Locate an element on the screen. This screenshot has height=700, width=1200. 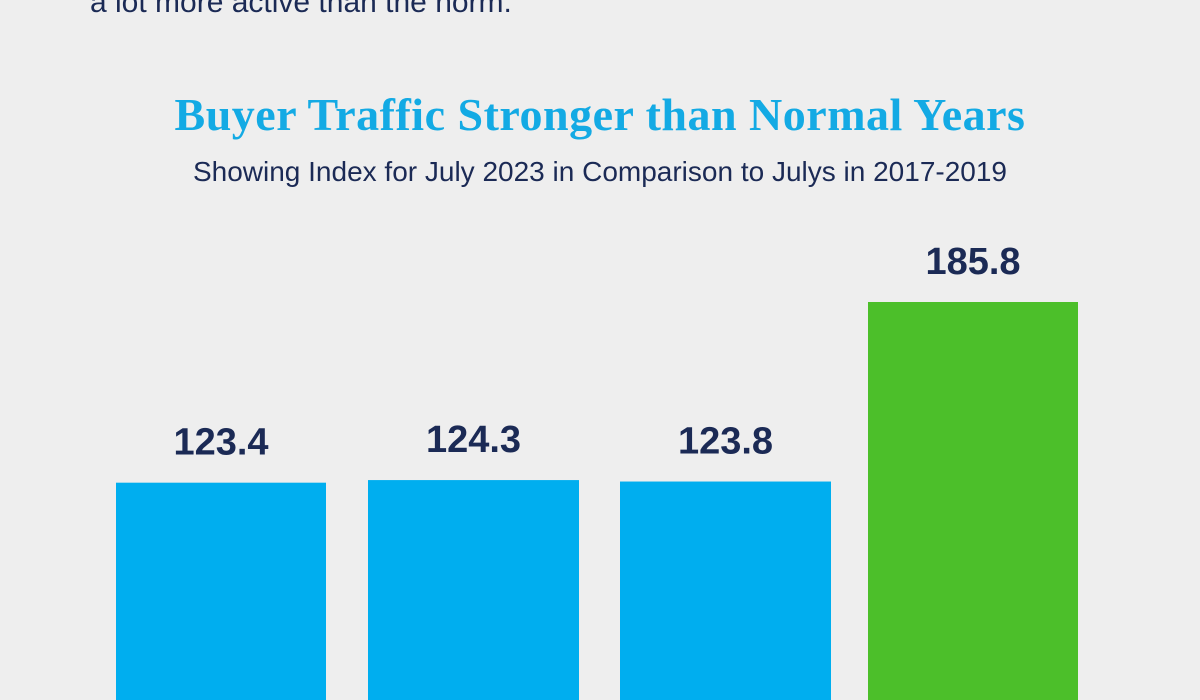
bar-value-label-4: 185.8 is located at coordinates (972, 262).